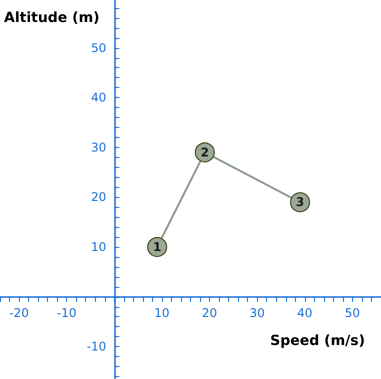 The image size is (381, 379). I want to click on x-tick-label: -10, so click(66, 313).